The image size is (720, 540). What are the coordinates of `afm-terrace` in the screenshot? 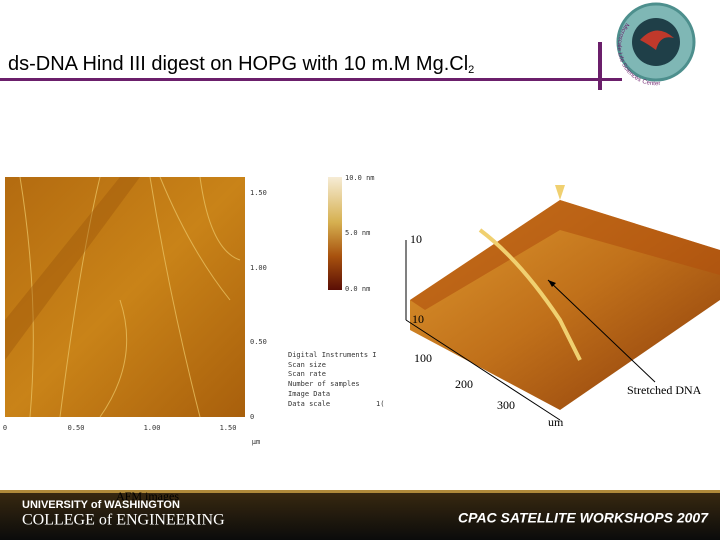 It's located at (72, 268).